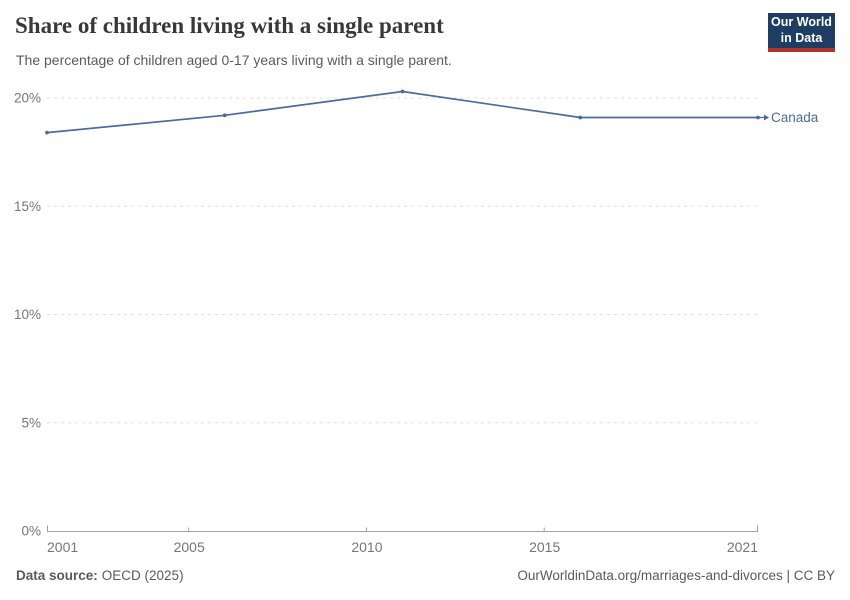 This screenshot has width=850, height=600. What do you see at coordinates (402, 540) in the screenshot?
I see `x-axis: 2001 2005 2010 2015 2021` at bounding box center [402, 540].